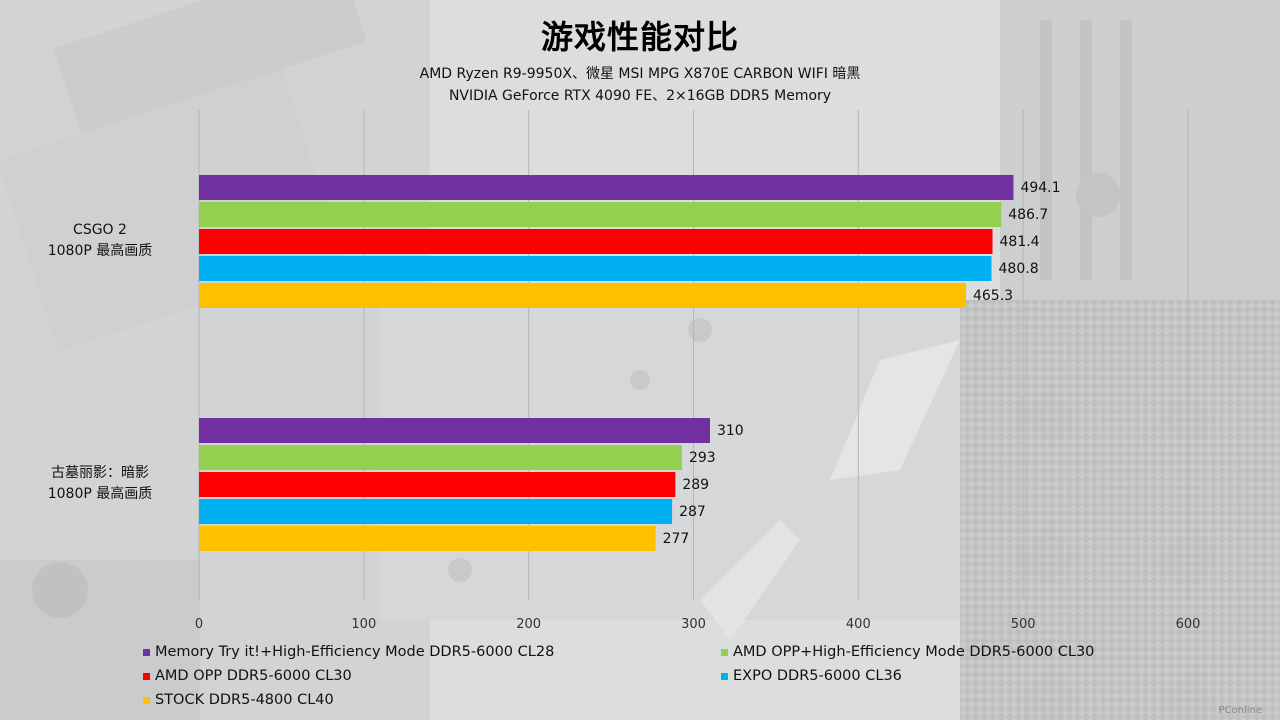 This screenshot has height=720, width=1280. What do you see at coordinates (695, 485) in the screenshot?
I see `bar-value-label: 289` at bounding box center [695, 485].